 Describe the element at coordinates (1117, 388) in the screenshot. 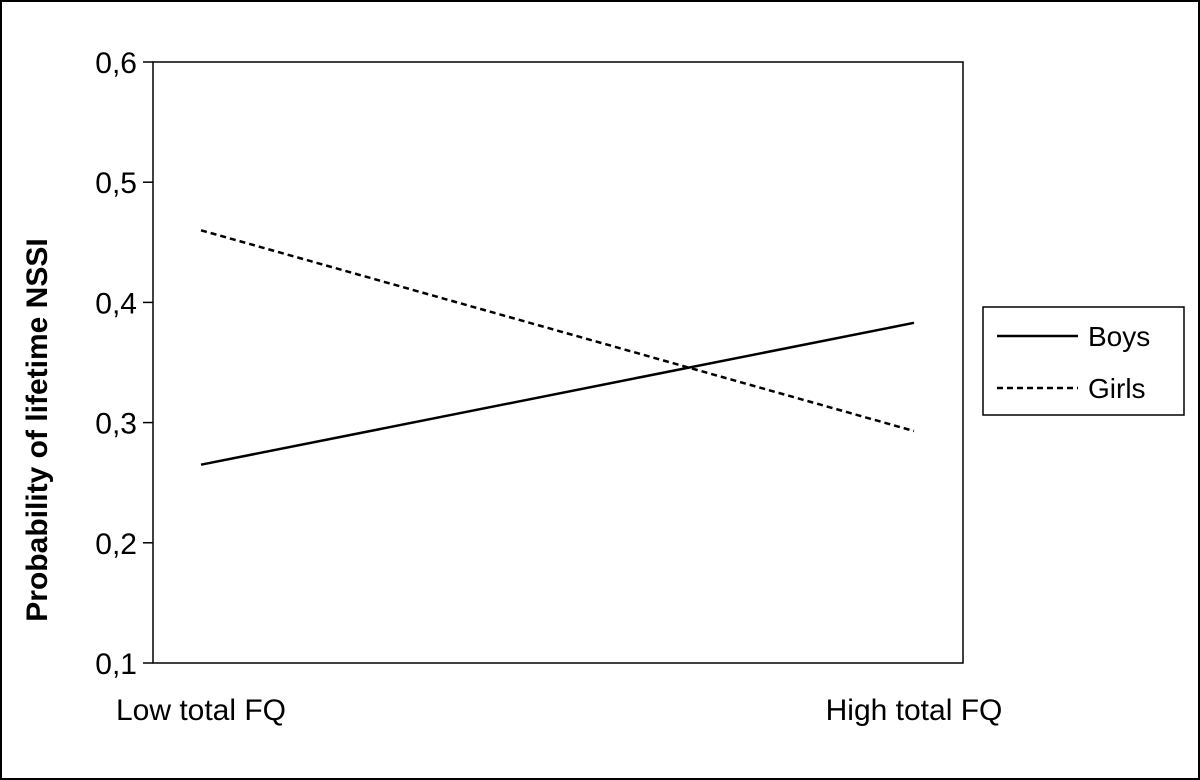

I see `legend-label-girls: Girls` at that location.